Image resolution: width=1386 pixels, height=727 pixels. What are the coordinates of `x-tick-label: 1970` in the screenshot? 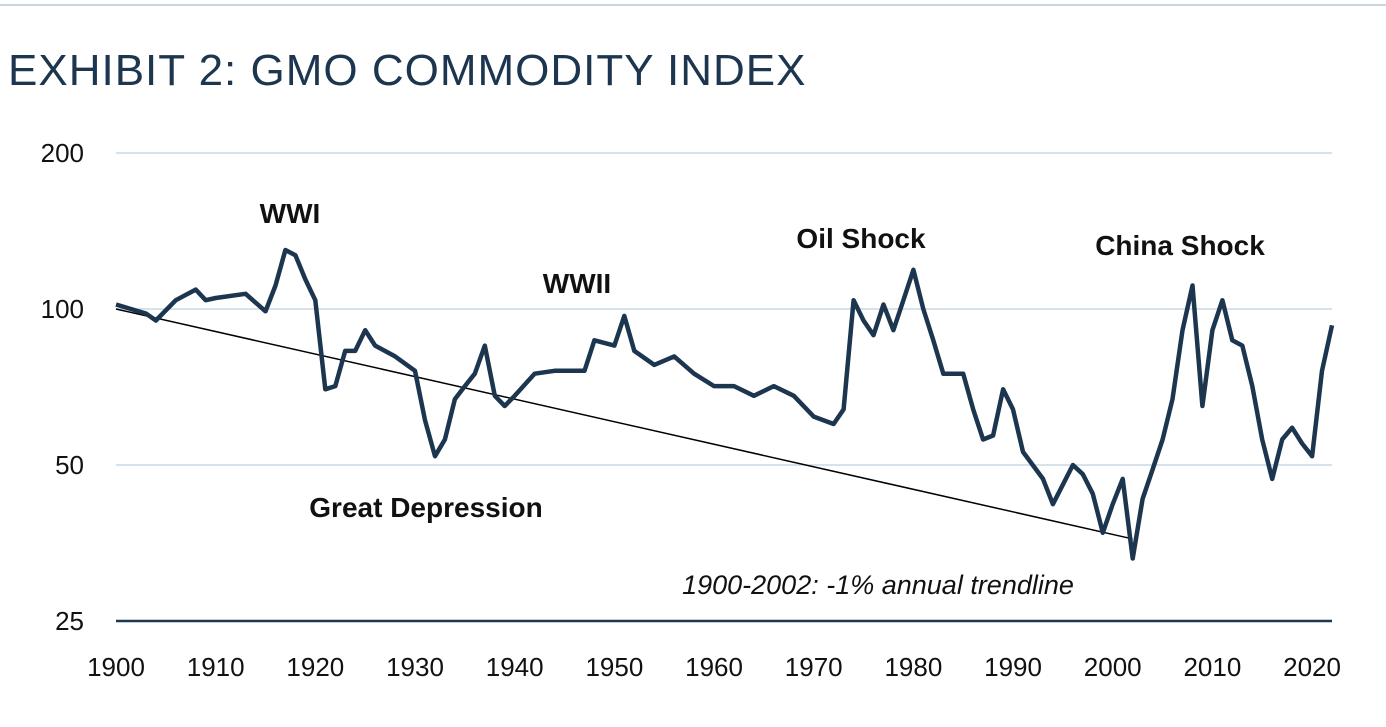 It's located at (814, 667).